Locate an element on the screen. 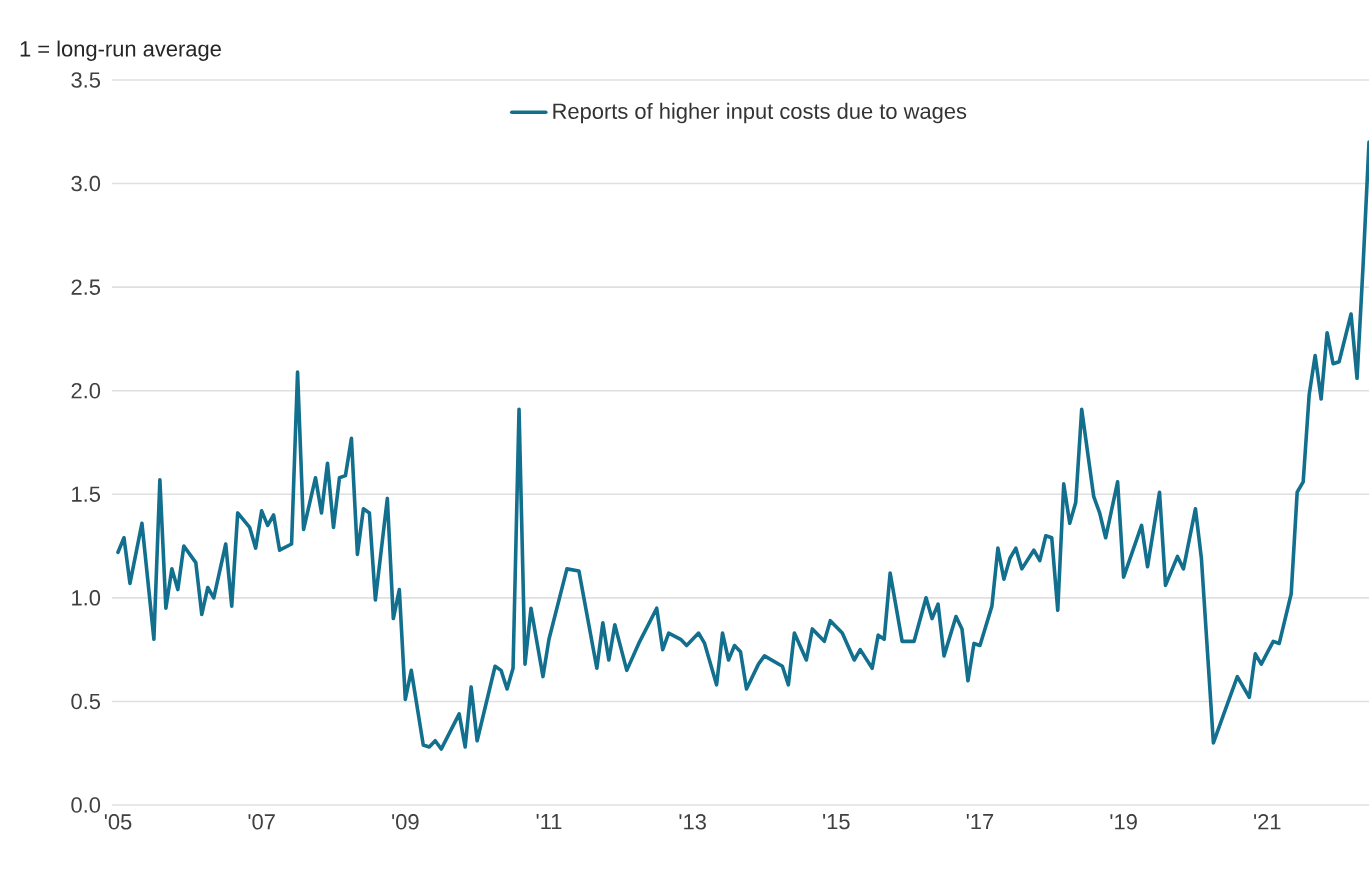 This screenshot has width=1369, height=874. y-tick-label: 1.5 is located at coordinates (86, 494).